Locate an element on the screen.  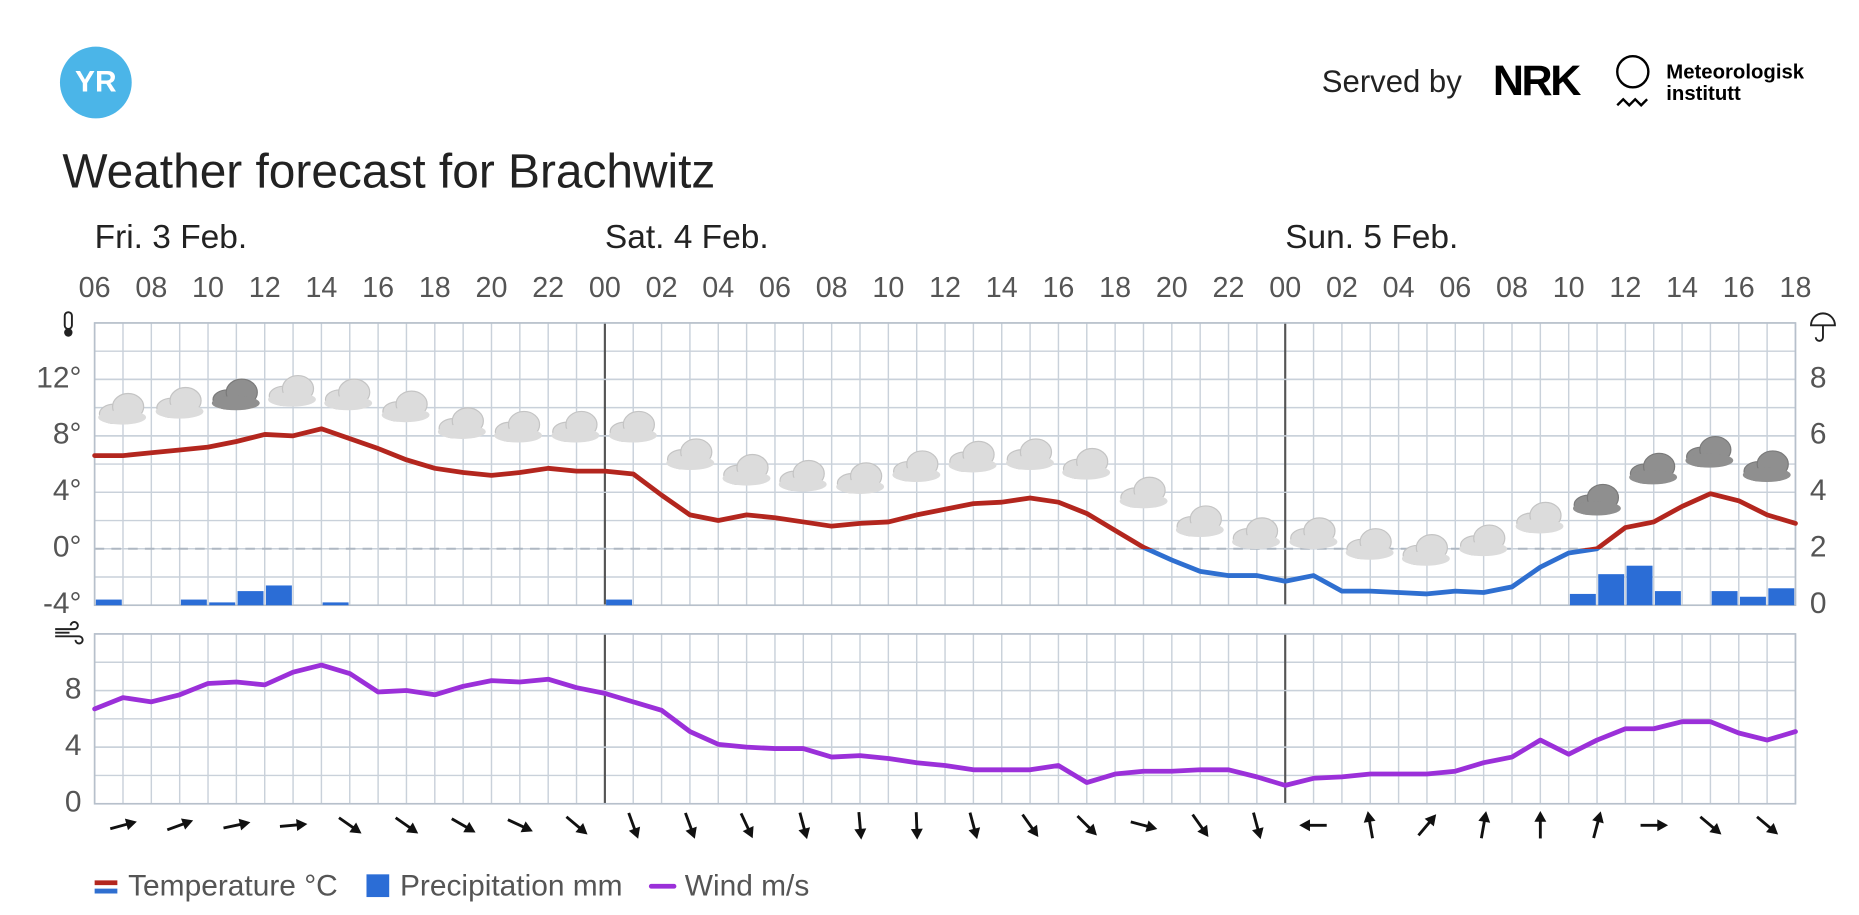
met-logo-line-2: institutt is located at coordinates (1703, 94).